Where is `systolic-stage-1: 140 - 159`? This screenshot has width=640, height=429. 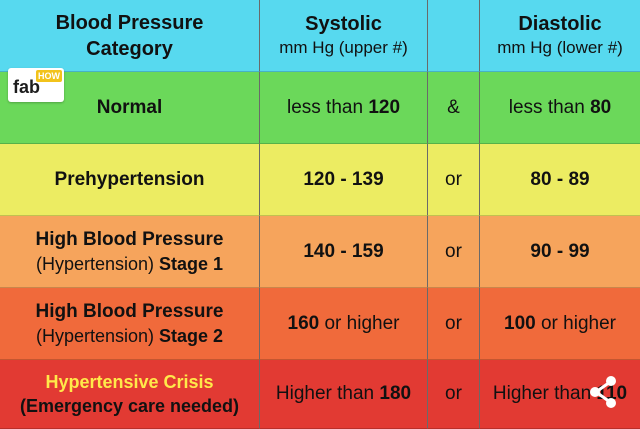 systolic-stage-1: 140 - 159 is located at coordinates (344, 252).